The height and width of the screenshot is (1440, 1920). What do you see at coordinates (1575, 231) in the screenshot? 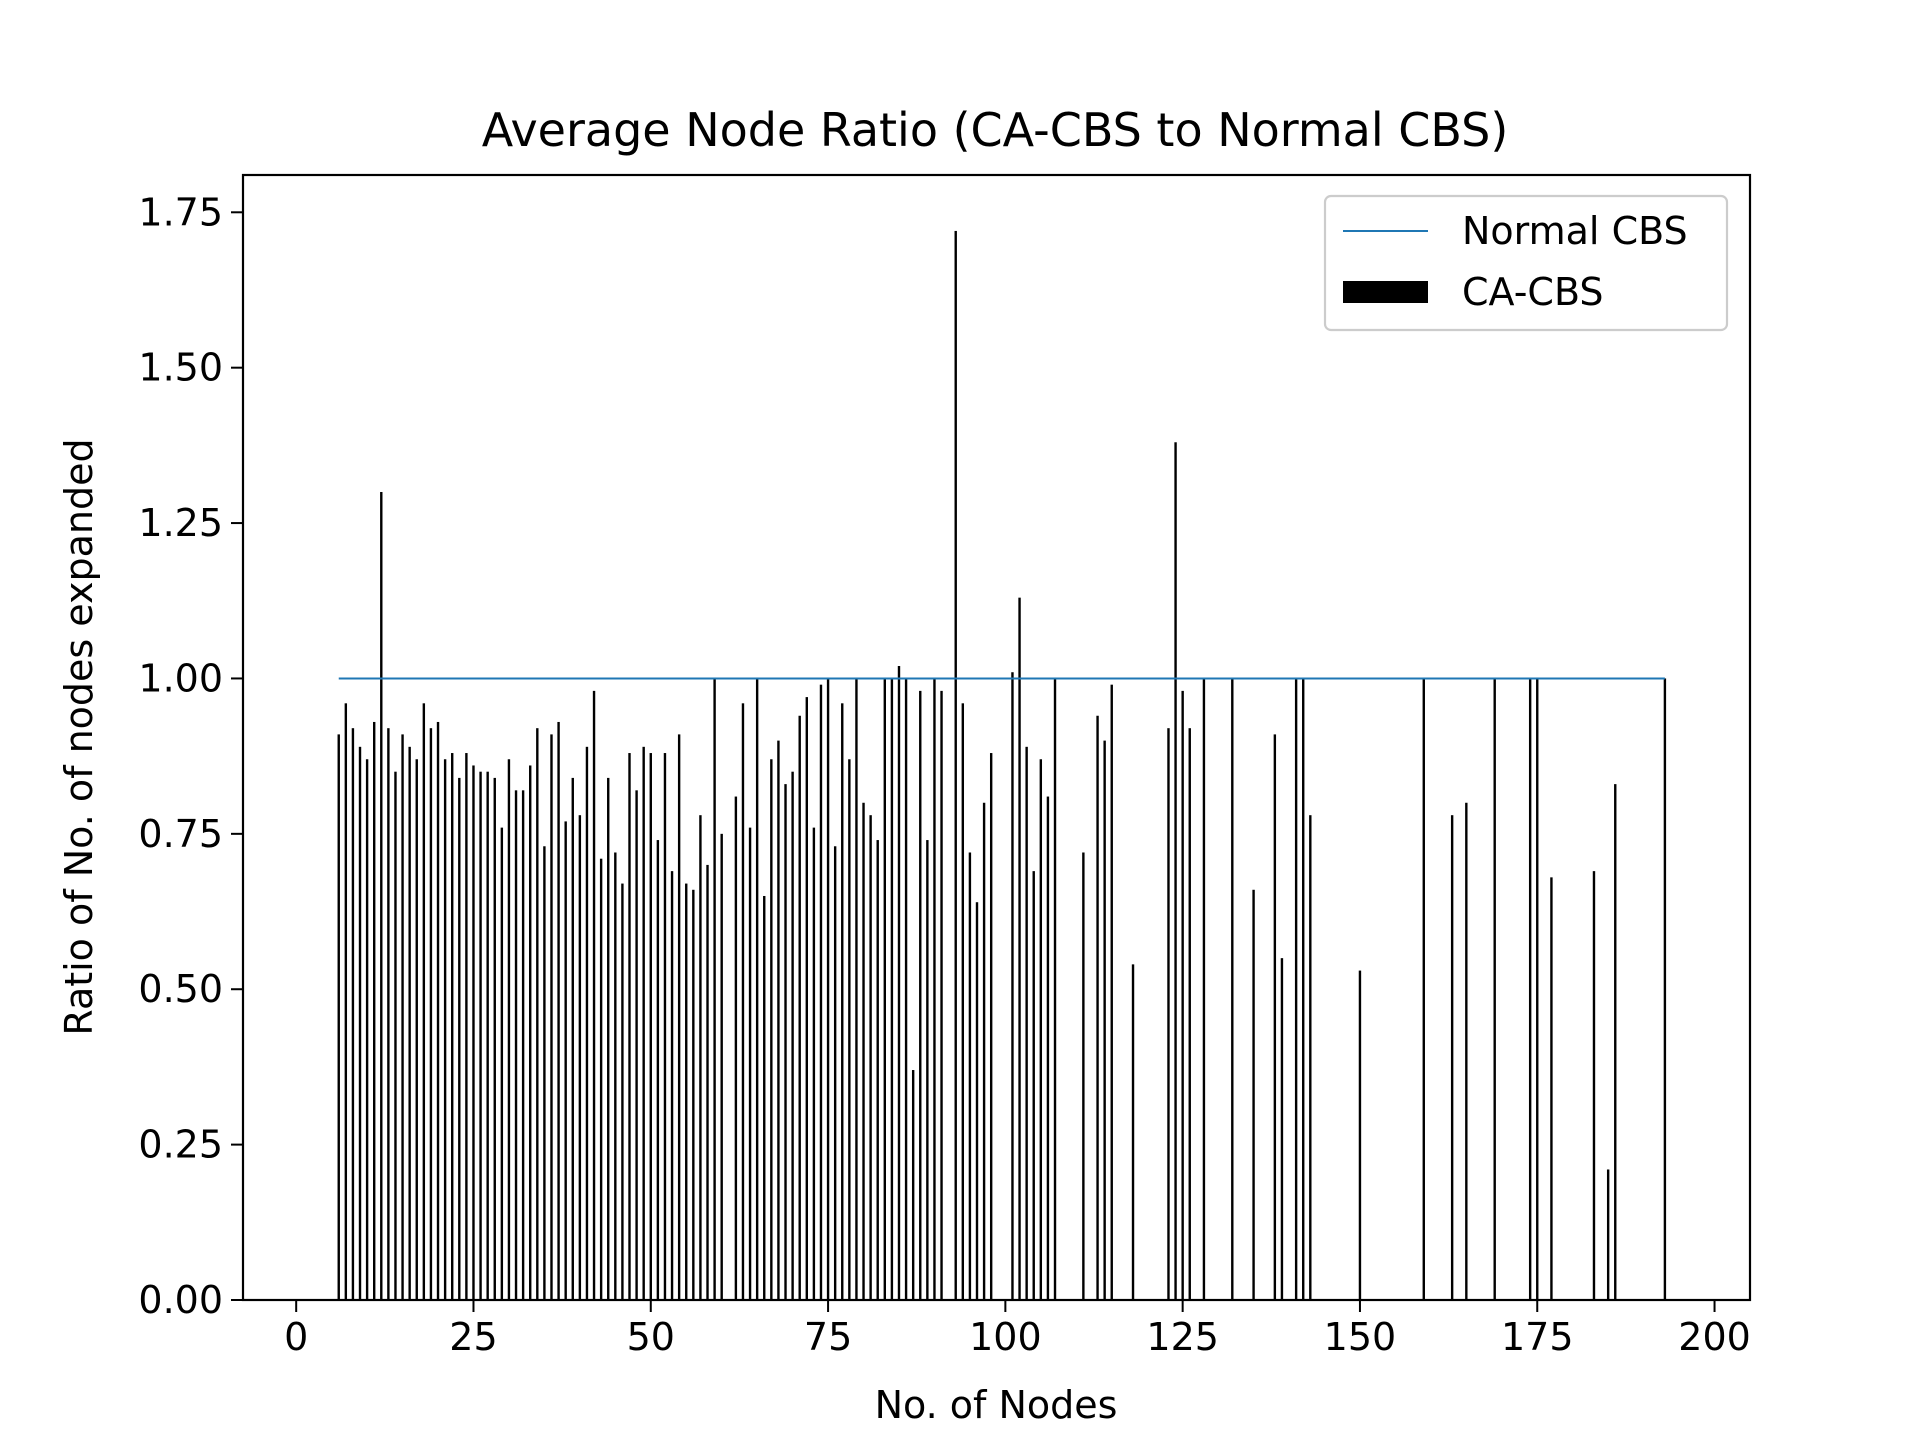
I see `legend-label-normal-cbs: Normal CBS` at bounding box center [1575, 231].